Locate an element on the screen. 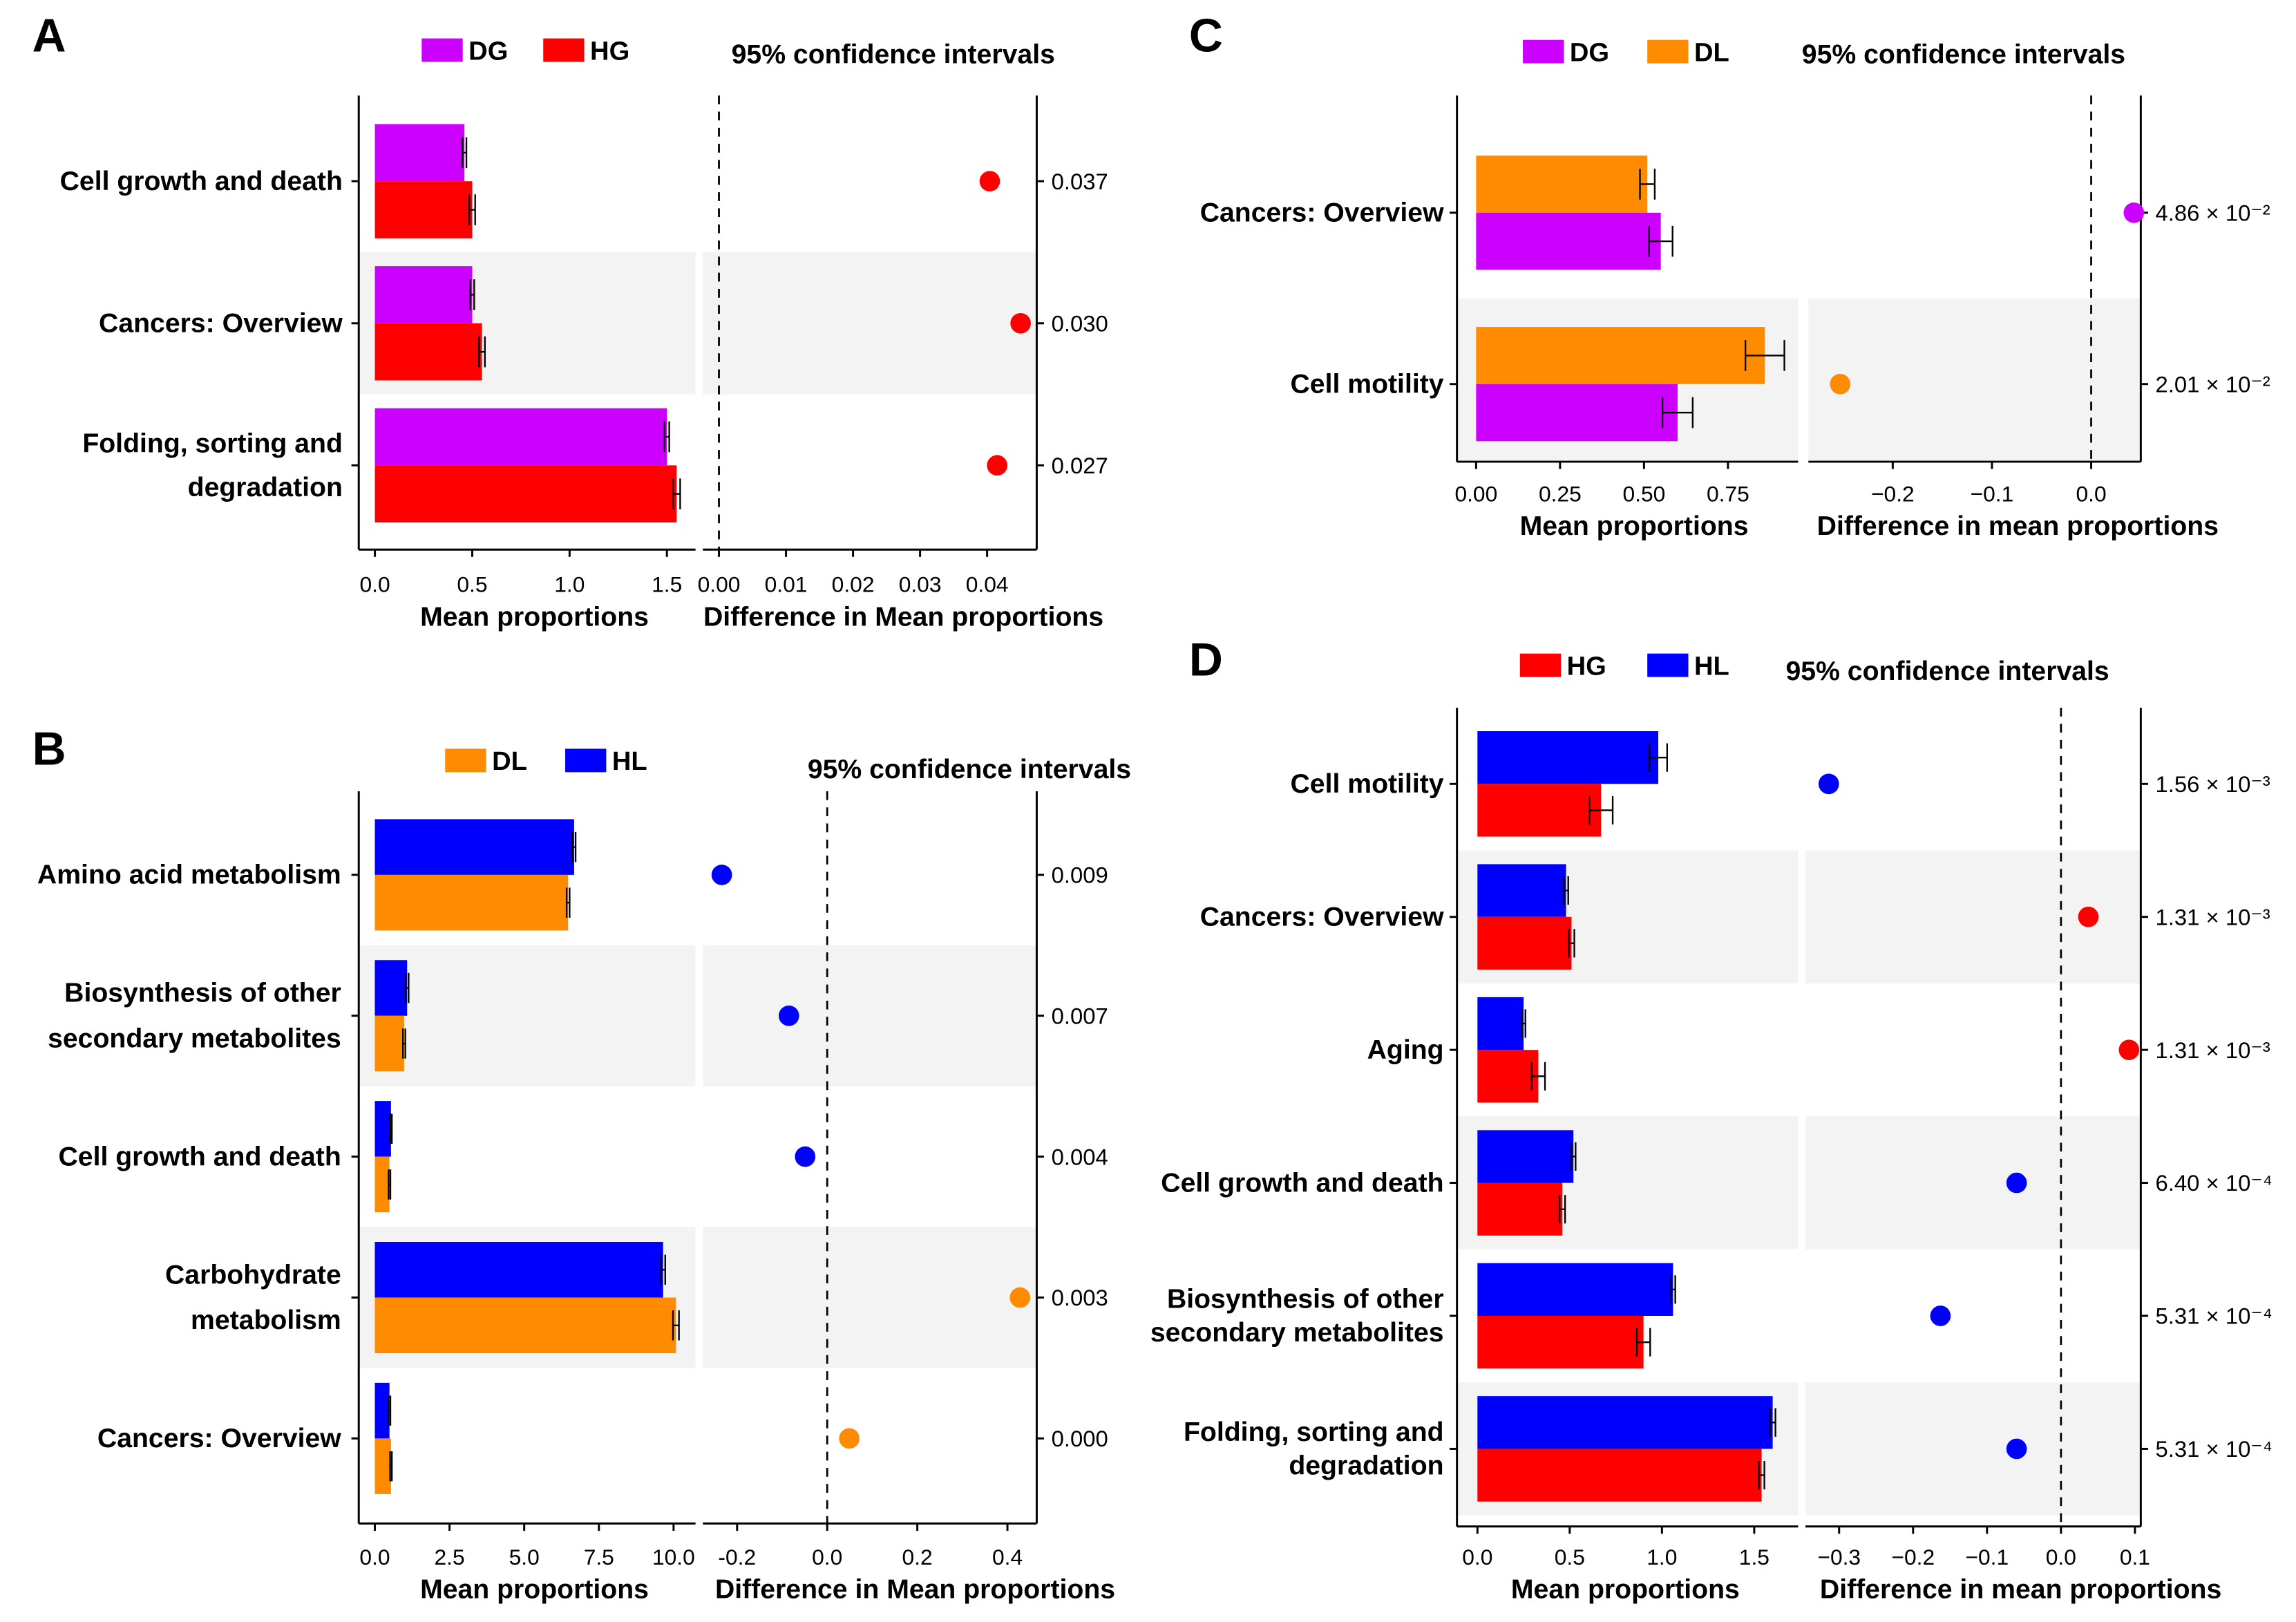 Image resolution: width=2296 pixels, height=1622 pixels. p-value-label-aging: 1.31 × 10⁻³ is located at coordinates (2213, 1050).